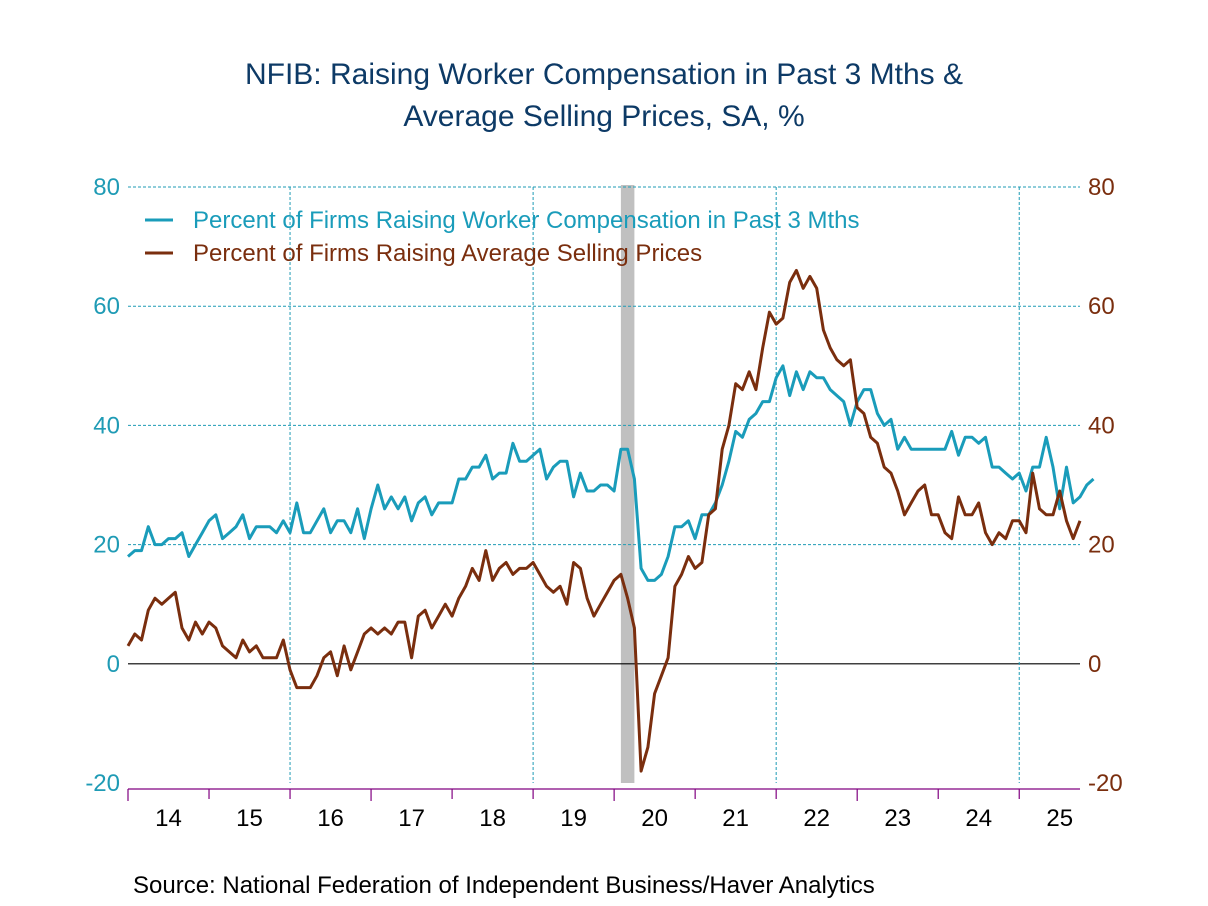 This screenshot has height=906, width=1208. Describe the element at coordinates (1059, 818) in the screenshot. I see `x-tick-label: 25` at that location.